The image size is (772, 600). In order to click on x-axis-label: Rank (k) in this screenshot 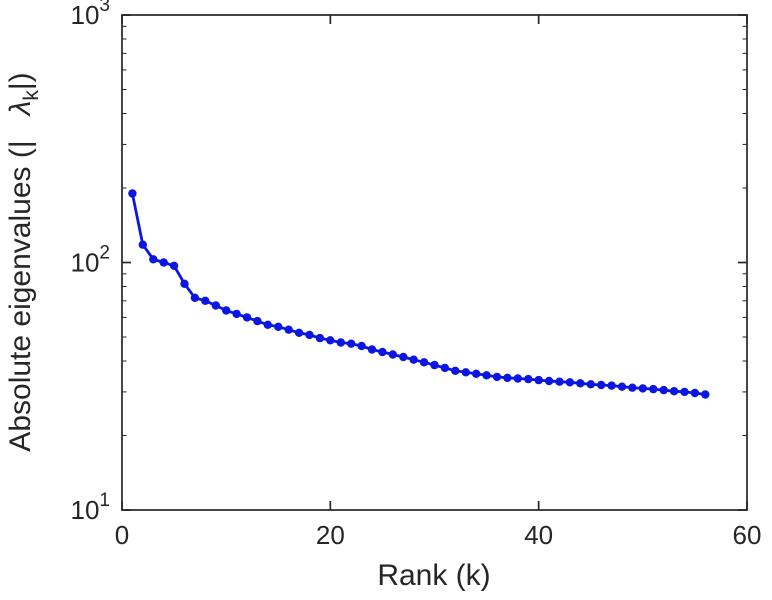, I will do `click(433, 575)`.